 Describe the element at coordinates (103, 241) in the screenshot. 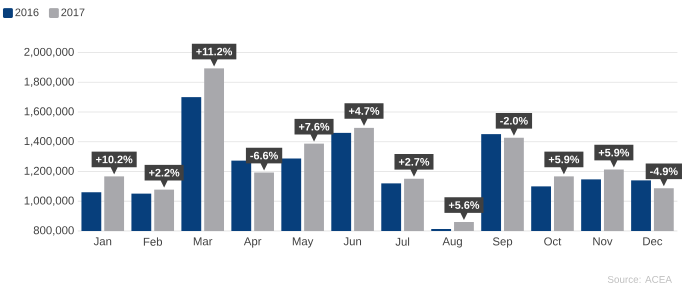

I see `x-tick-label: Jan` at that location.